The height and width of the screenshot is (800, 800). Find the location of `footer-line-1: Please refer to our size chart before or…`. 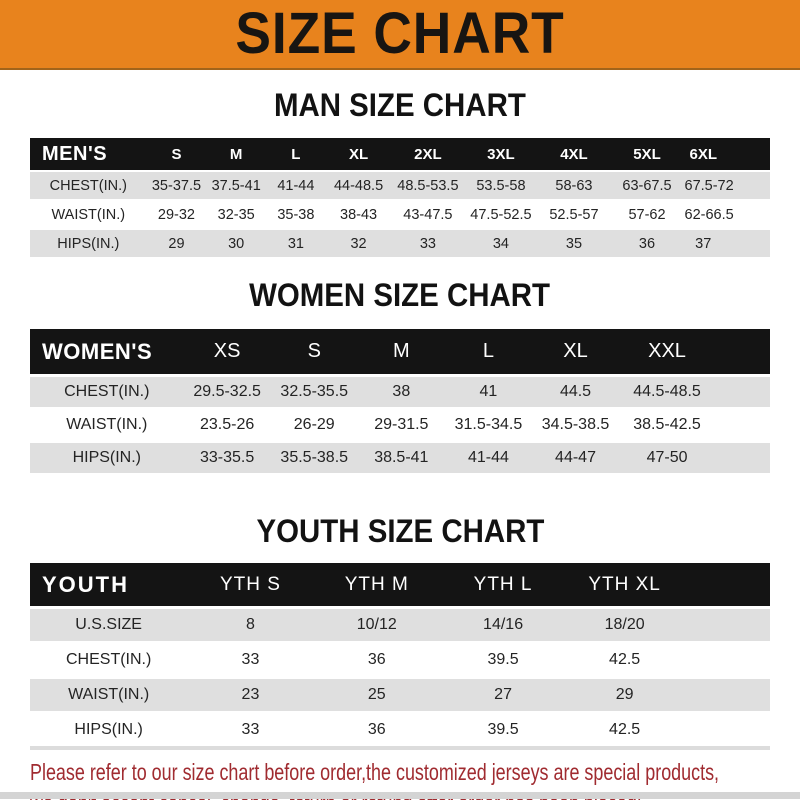

footer-line-1: Please refer to our size chart before or… is located at coordinates (375, 772).